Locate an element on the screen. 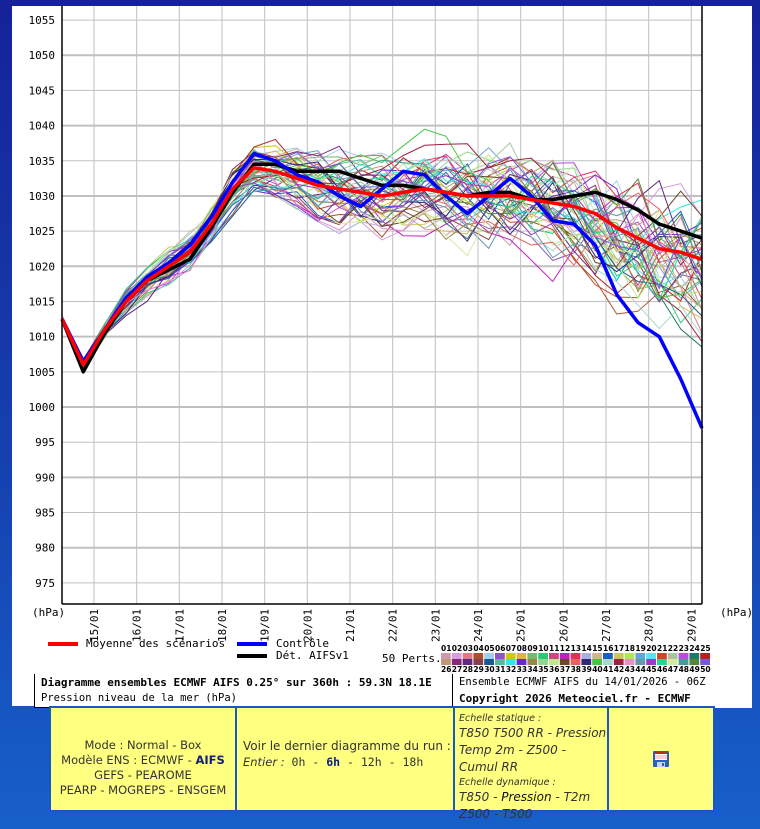 This screenshot has width=760, height=829. y-axis-label-right: (hPa) is located at coordinates (736, 612).